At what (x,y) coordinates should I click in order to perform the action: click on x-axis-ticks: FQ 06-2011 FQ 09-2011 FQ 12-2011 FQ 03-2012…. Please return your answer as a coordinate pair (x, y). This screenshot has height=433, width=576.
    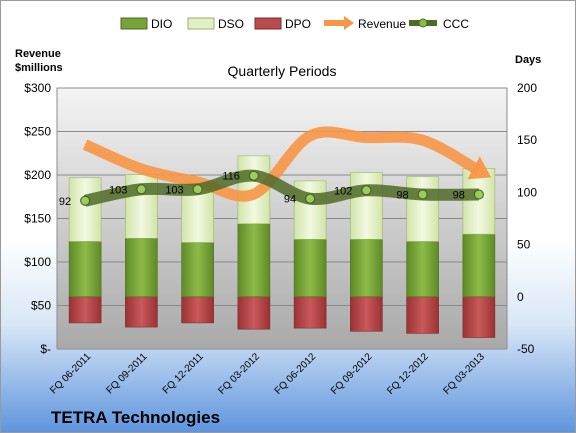
    Looking at the image, I should click on (267, 374).